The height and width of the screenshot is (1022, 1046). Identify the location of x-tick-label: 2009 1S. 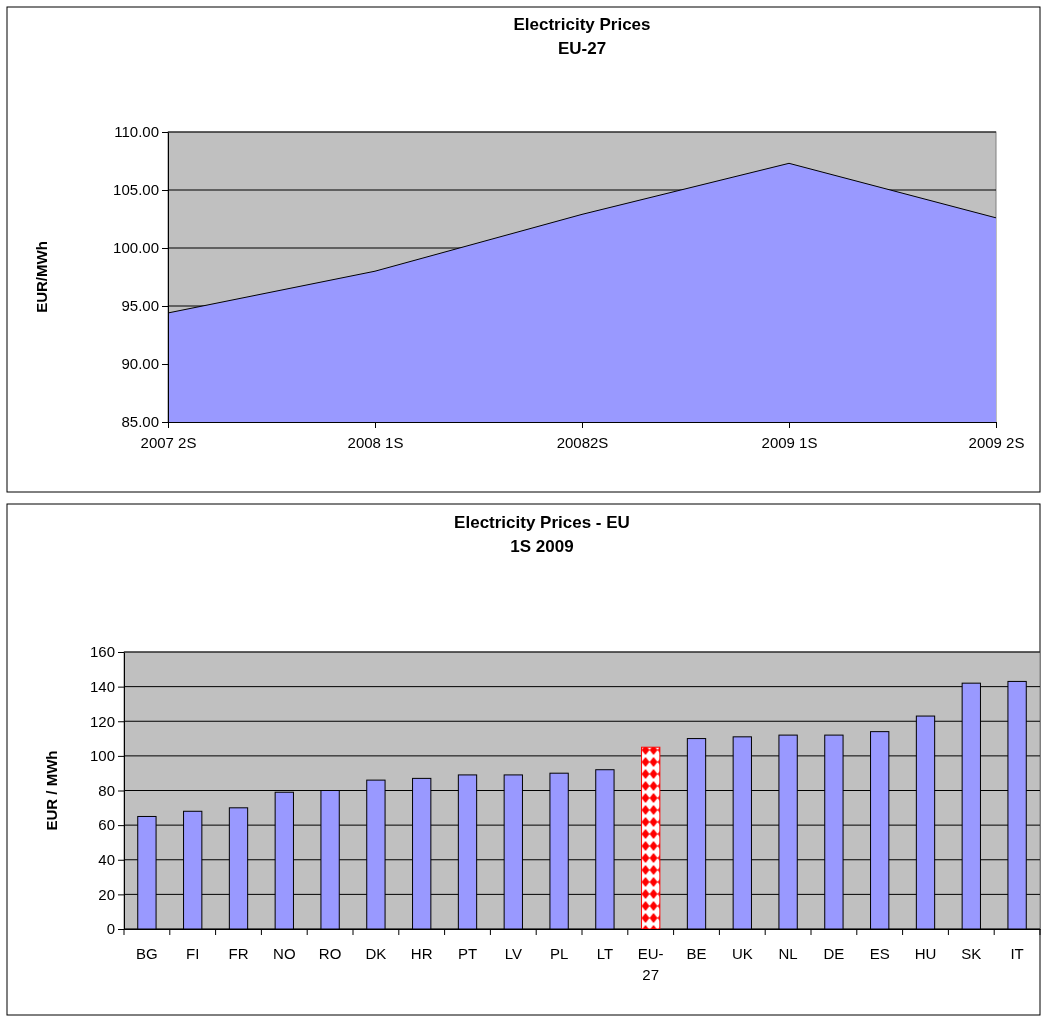
(789, 442).